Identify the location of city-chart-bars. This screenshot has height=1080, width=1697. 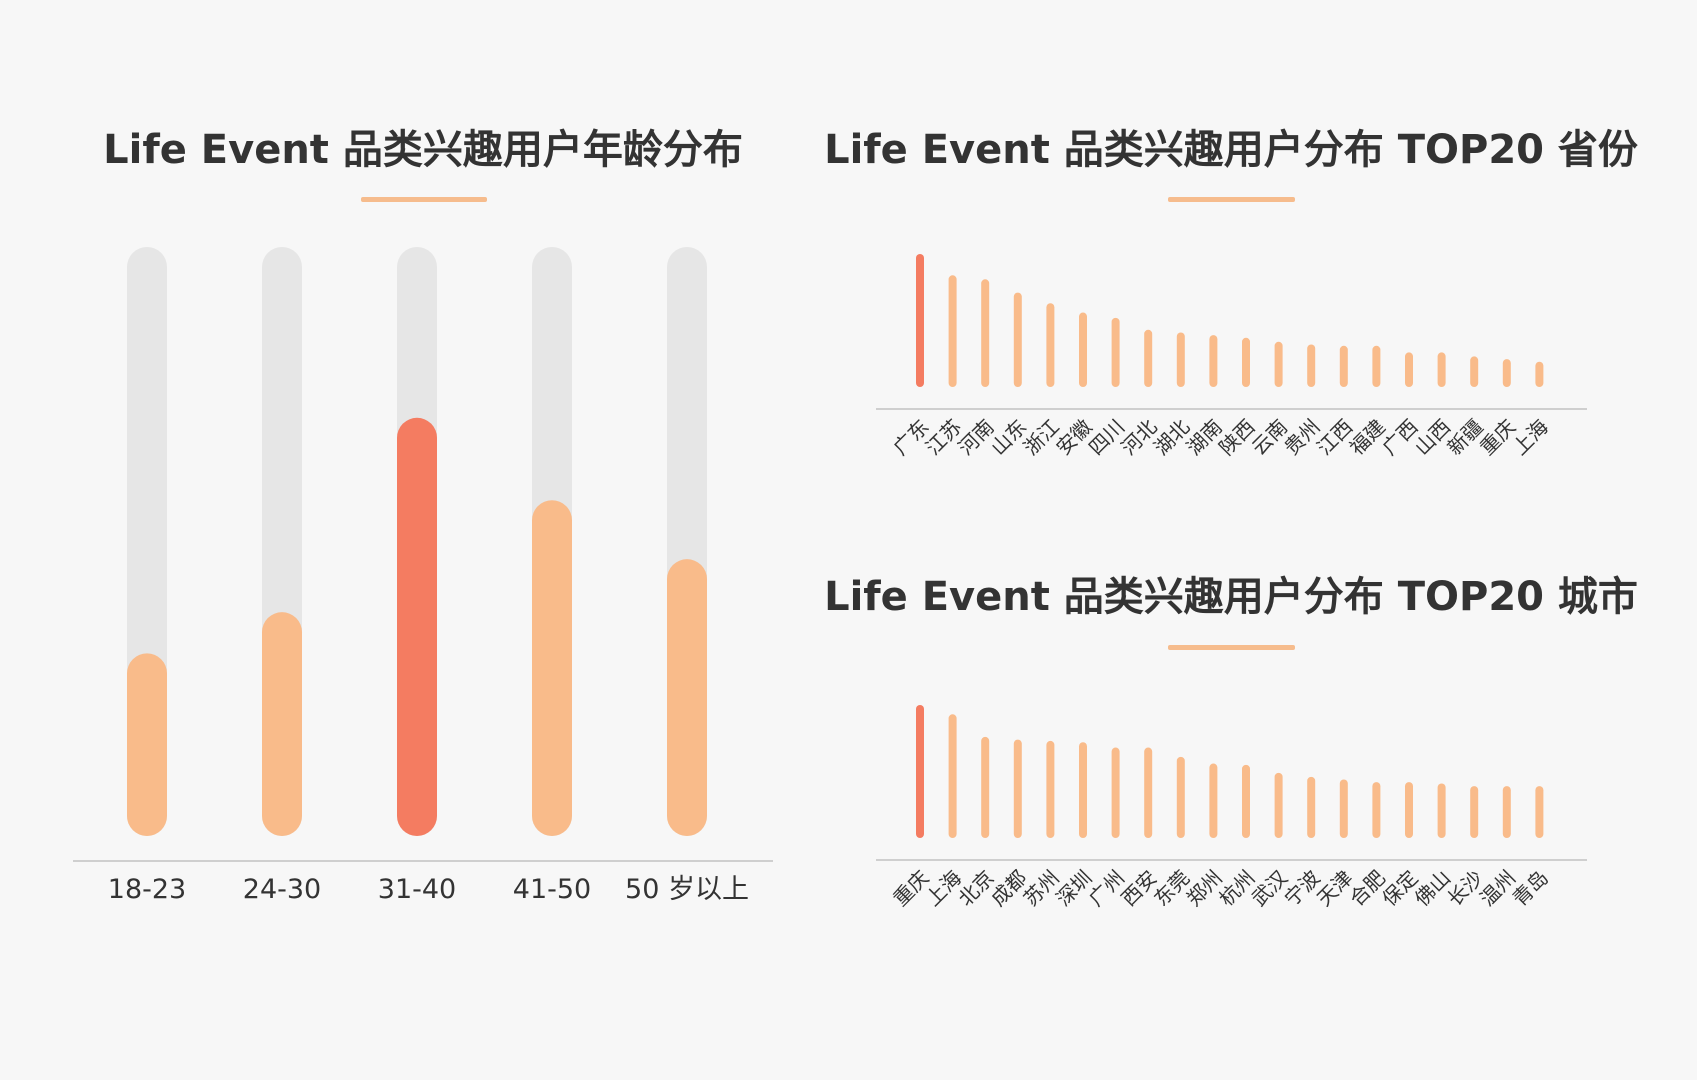
(1230, 771).